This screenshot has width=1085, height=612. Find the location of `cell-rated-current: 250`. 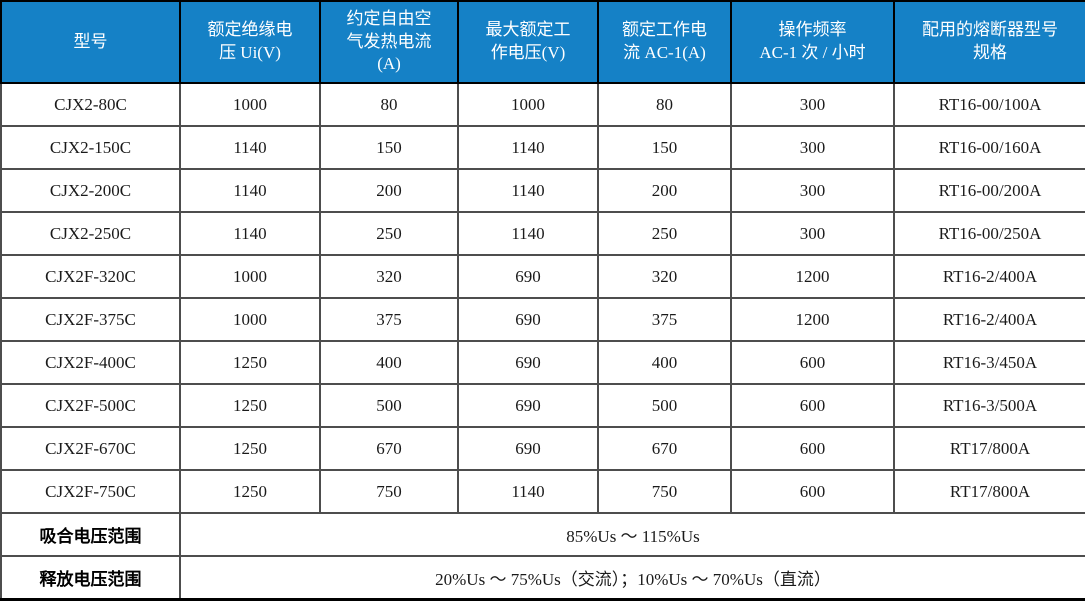

cell-rated-current: 250 is located at coordinates (664, 233).